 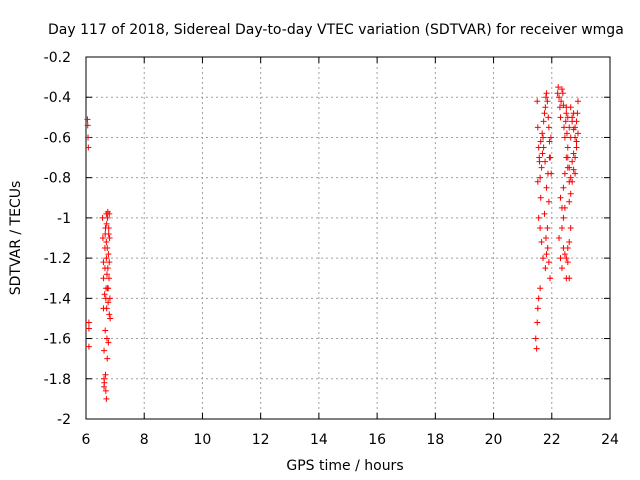 I want to click on x-axis-title: GPS time / hours, so click(x=344, y=466).